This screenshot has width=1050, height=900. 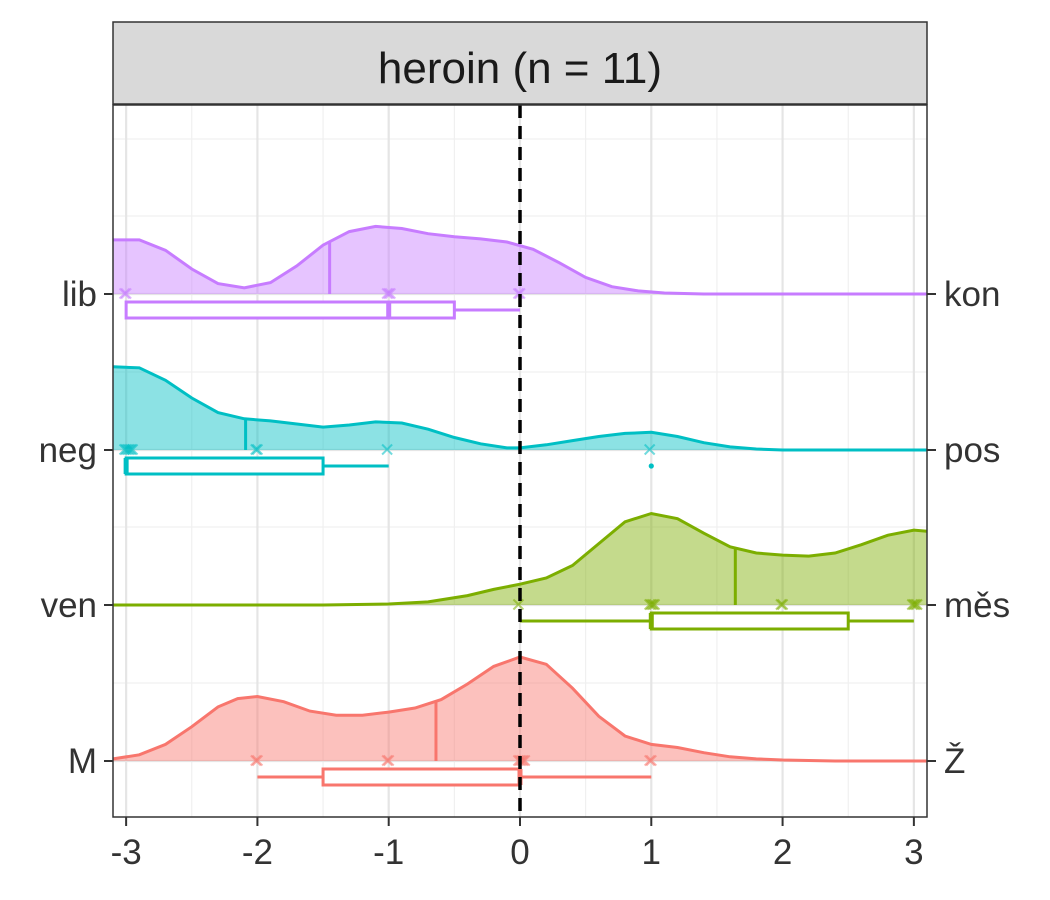 What do you see at coordinates (651, 852) in the screenshot?
I see `x-tick-label: 1` at bounding box center [651, 852].